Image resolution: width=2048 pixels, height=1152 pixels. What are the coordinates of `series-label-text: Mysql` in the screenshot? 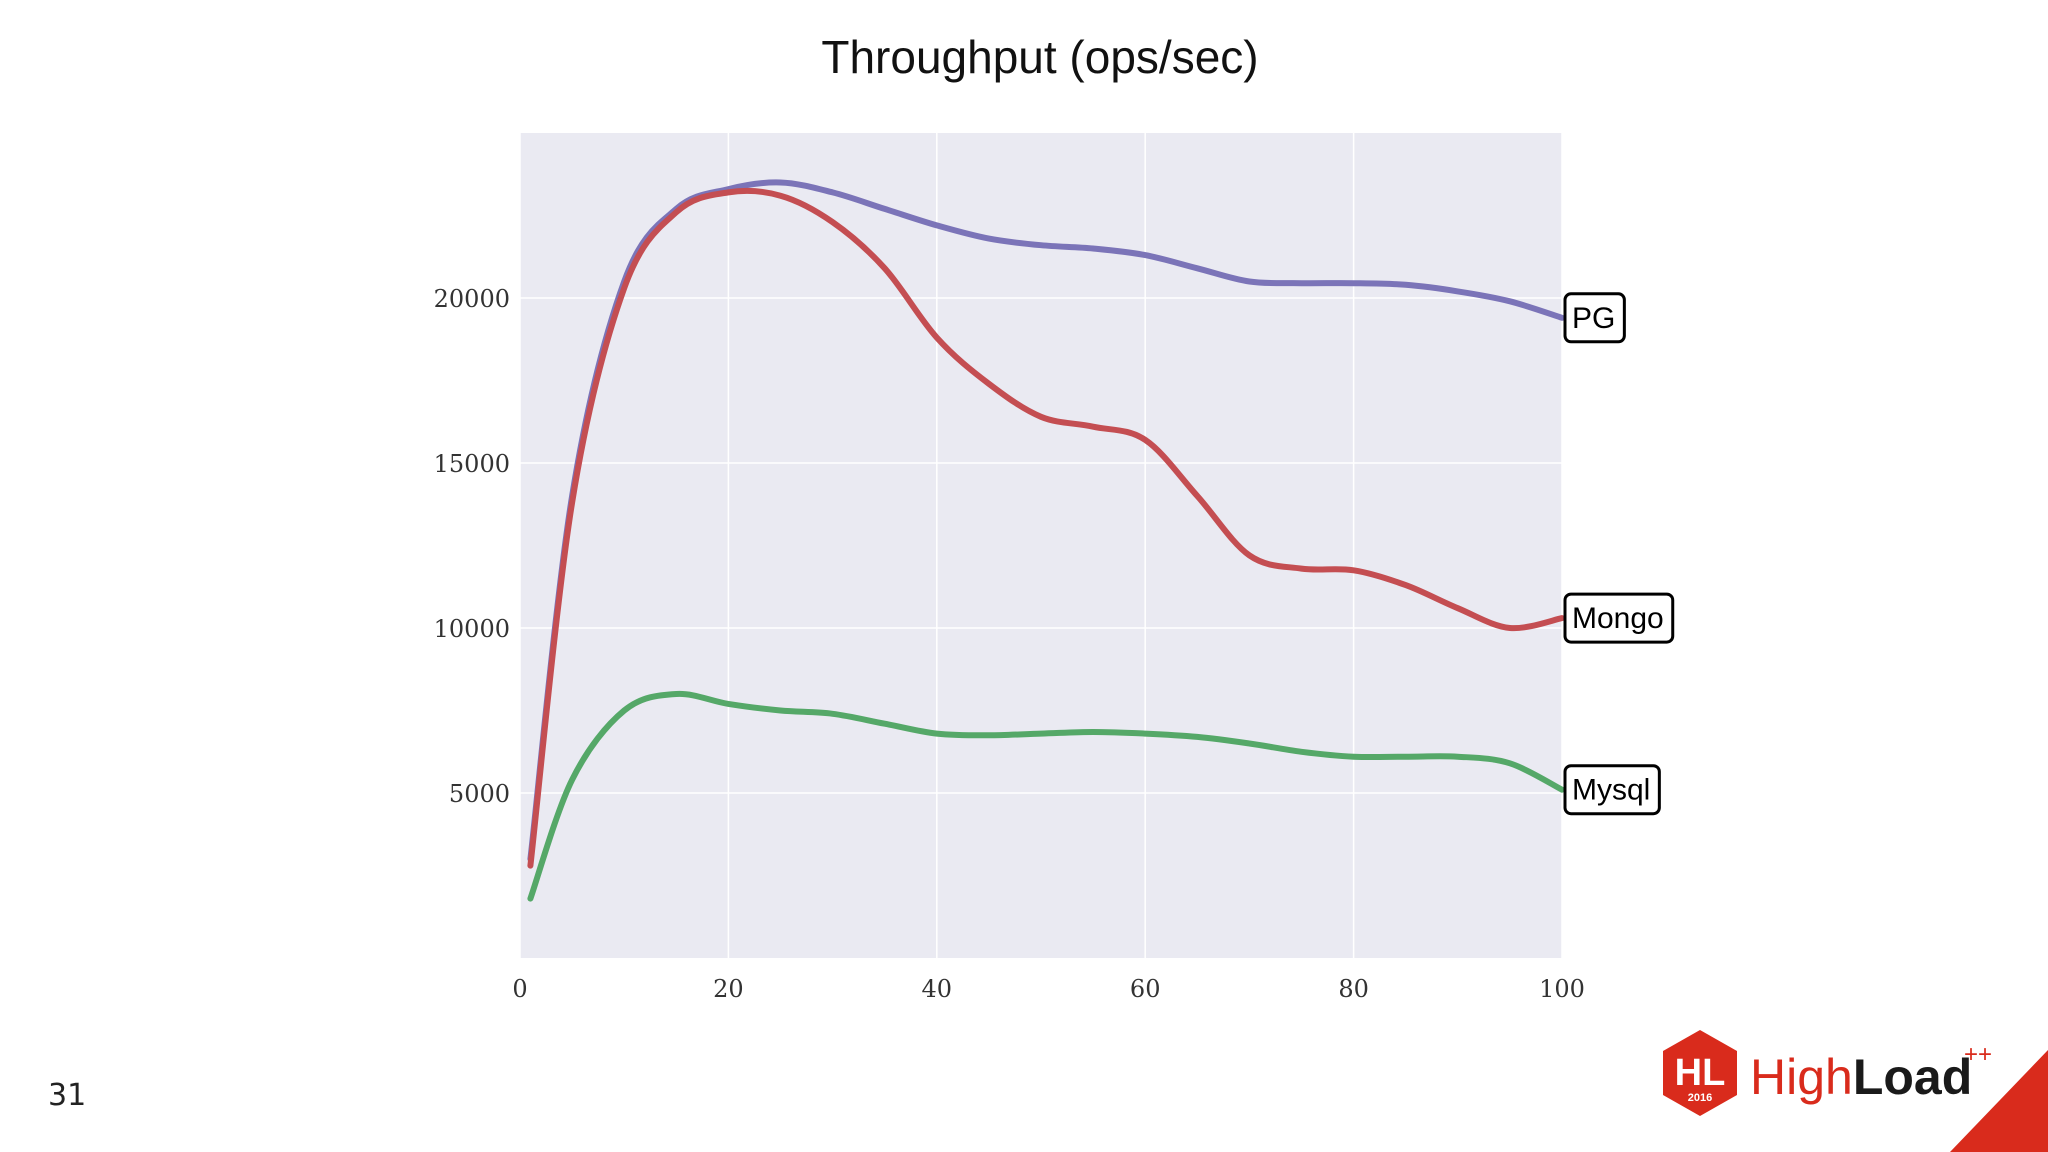 It's located at (1611, 790).